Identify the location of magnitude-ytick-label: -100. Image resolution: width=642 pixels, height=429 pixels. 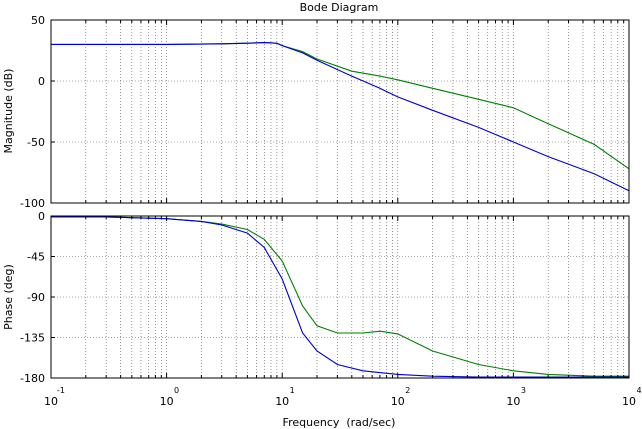
(32, 203).